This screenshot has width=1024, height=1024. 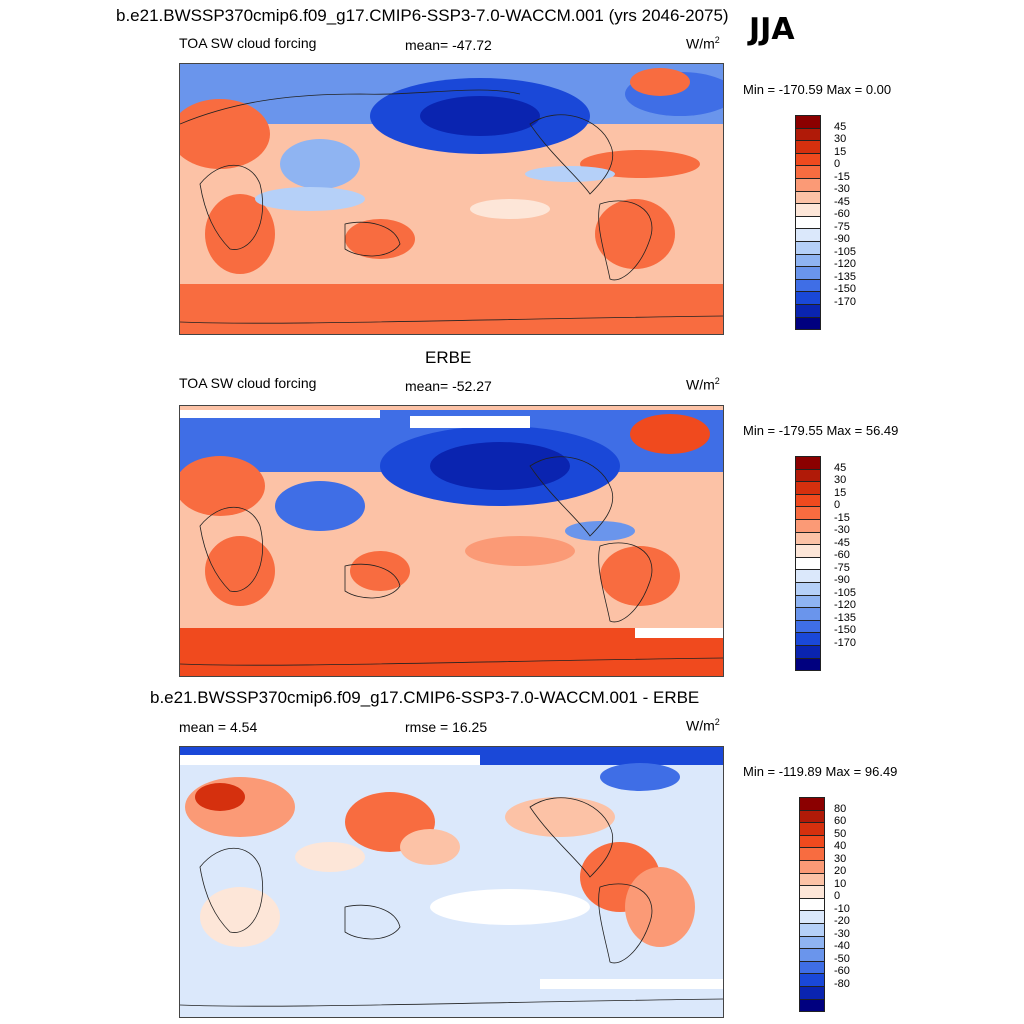 I want to click on colorbar-tick-label: 40, so click(x=840, y=846).